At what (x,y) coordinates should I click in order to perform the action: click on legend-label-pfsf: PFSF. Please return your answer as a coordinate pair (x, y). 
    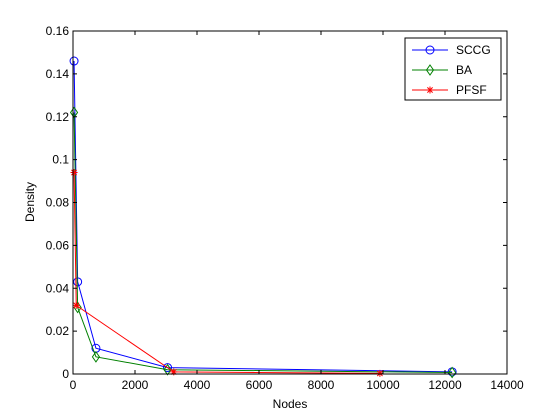
    Looking at the image, I should click on (471, 90).